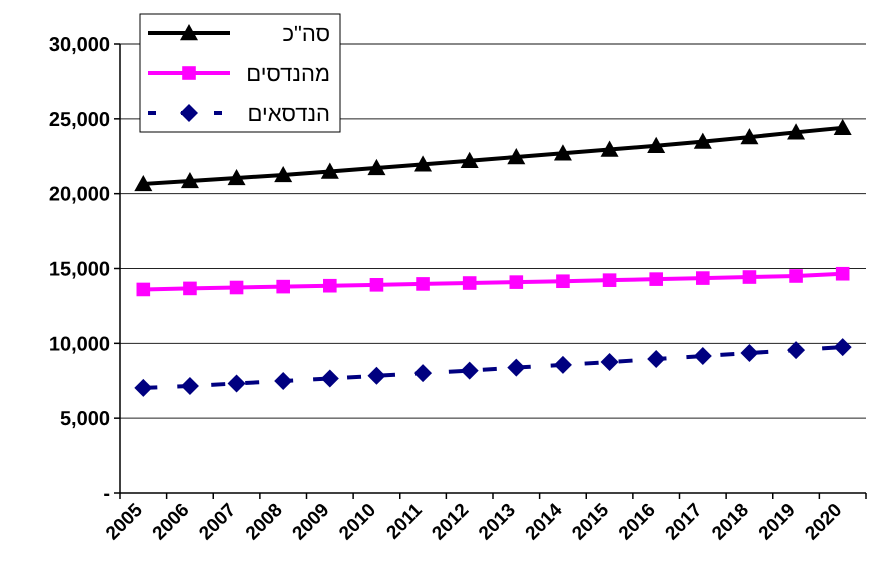  What do you see at coordinates (306, 33) in the screenshot?
I see `legend-label: סה"כ` at bounding box center [306, 33].